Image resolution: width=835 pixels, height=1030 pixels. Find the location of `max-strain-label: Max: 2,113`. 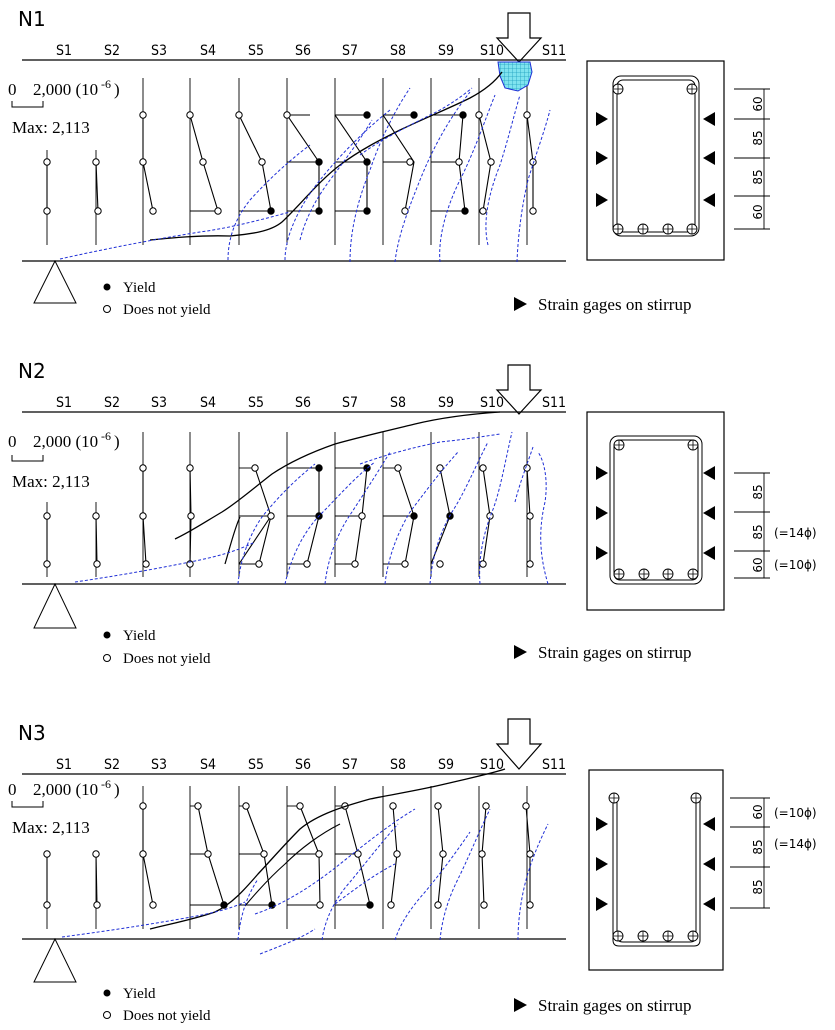

max-strain-label: Max: 2,113 is located at coordinates (51, 481).